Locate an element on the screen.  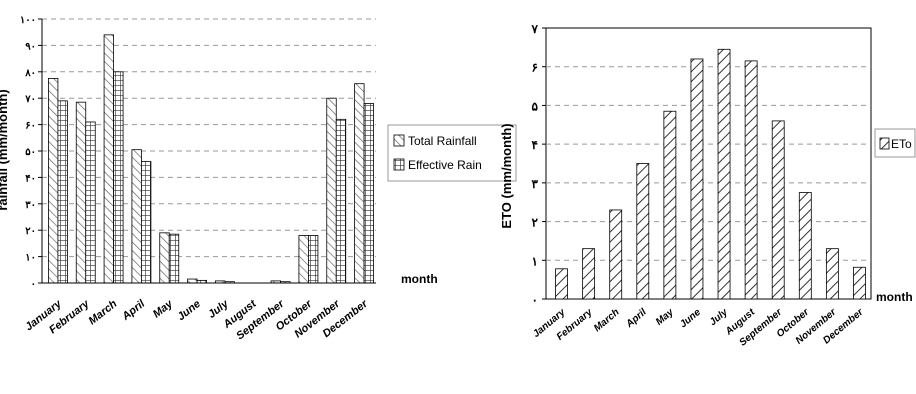
eto-bar-november is located at coordinates (832, 274).